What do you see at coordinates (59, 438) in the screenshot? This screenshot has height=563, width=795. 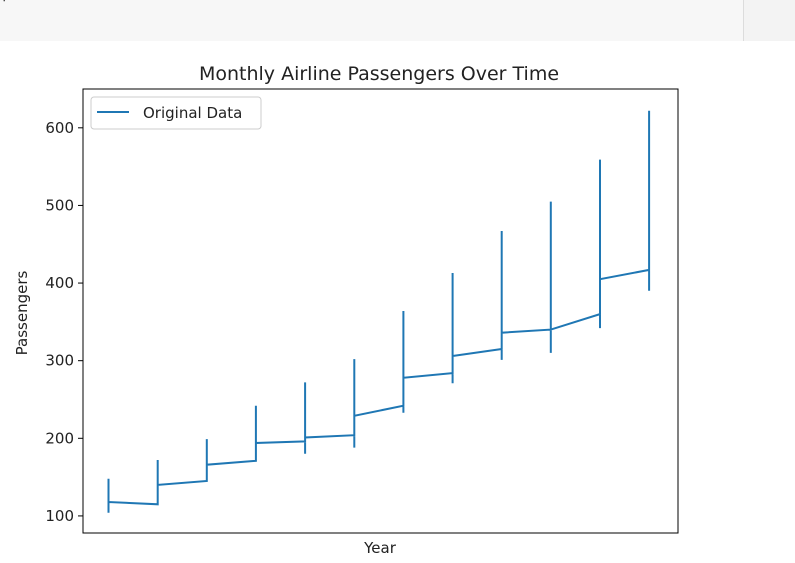 I see `y-tick-label: 200` at bounding box center [59, 438].